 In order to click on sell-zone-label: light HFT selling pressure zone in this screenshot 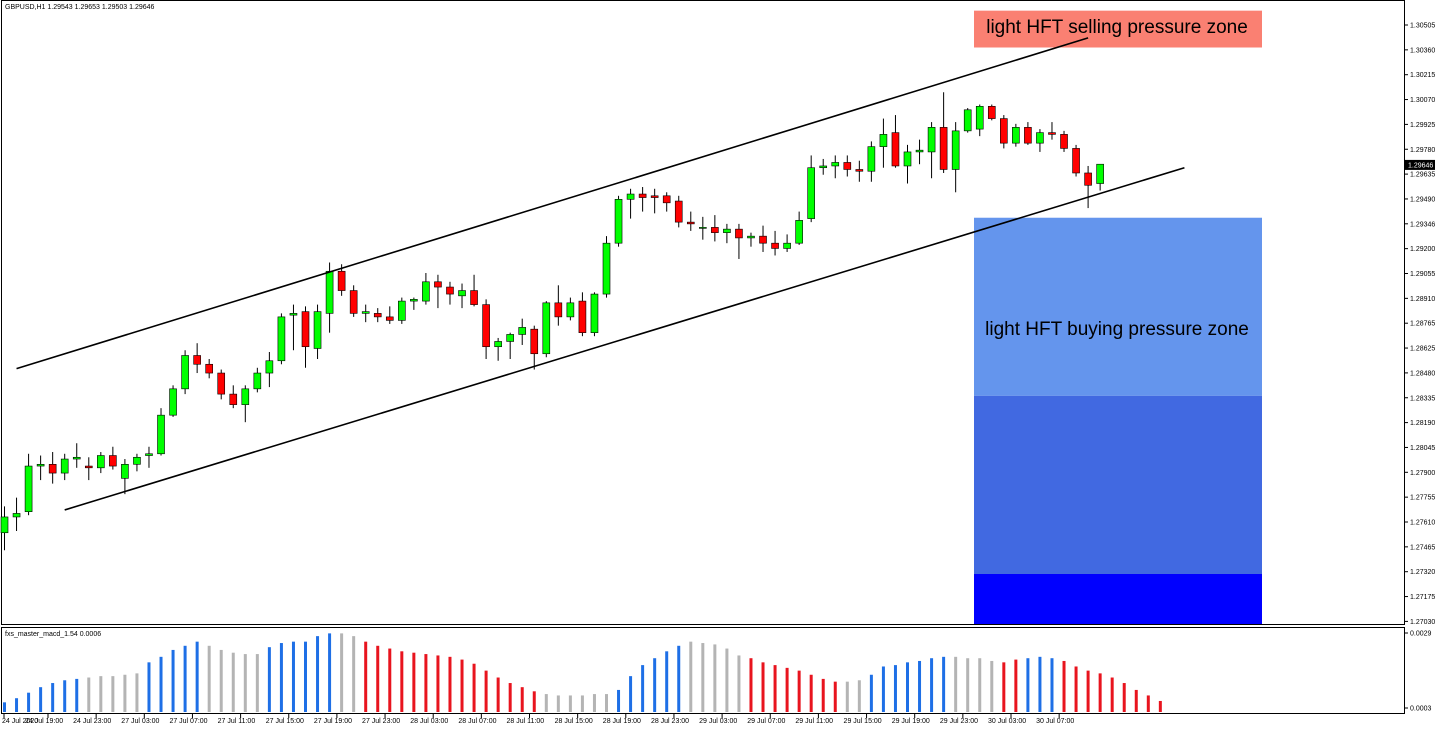, I will do `click(1117, 27)`.